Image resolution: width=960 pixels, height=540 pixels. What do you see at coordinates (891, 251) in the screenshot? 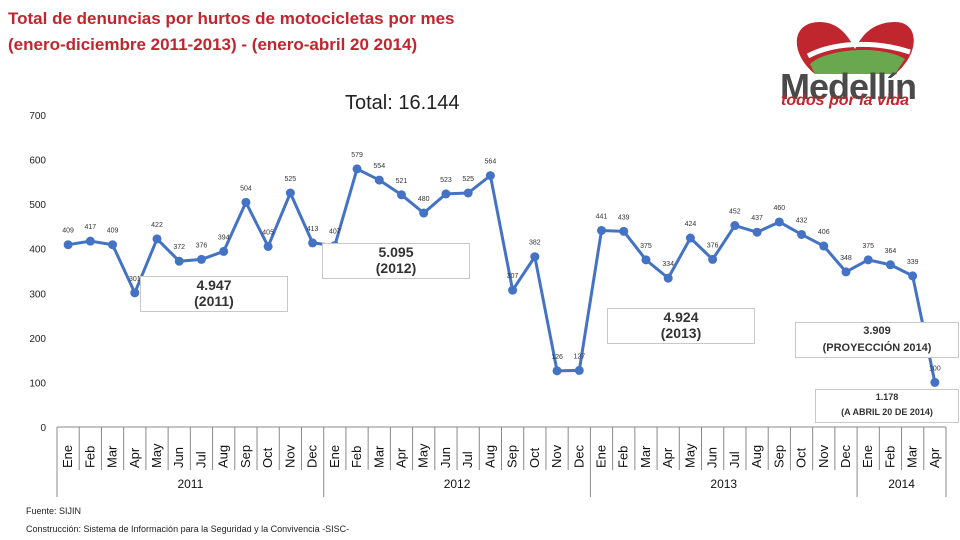
I see `data-label: 364` at bounding box center [891, 251].